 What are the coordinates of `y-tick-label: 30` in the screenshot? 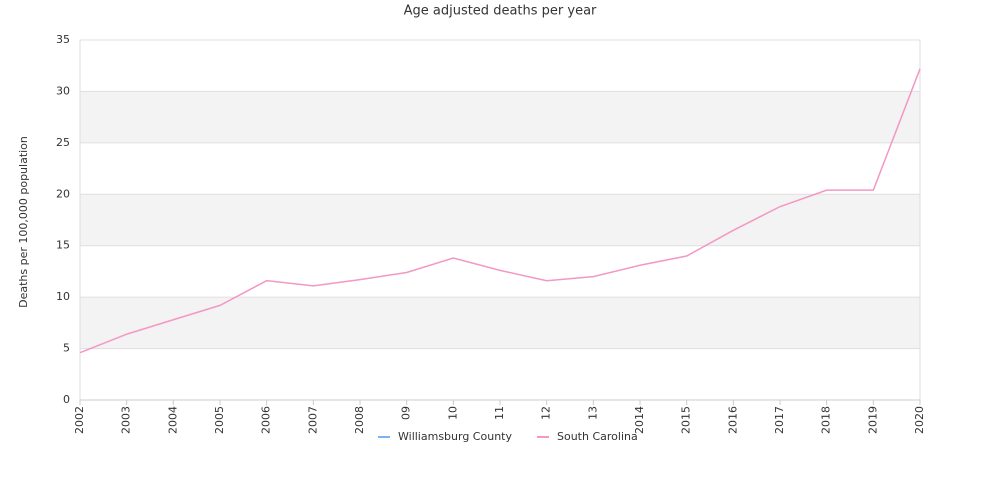 It's located at (63, 90).